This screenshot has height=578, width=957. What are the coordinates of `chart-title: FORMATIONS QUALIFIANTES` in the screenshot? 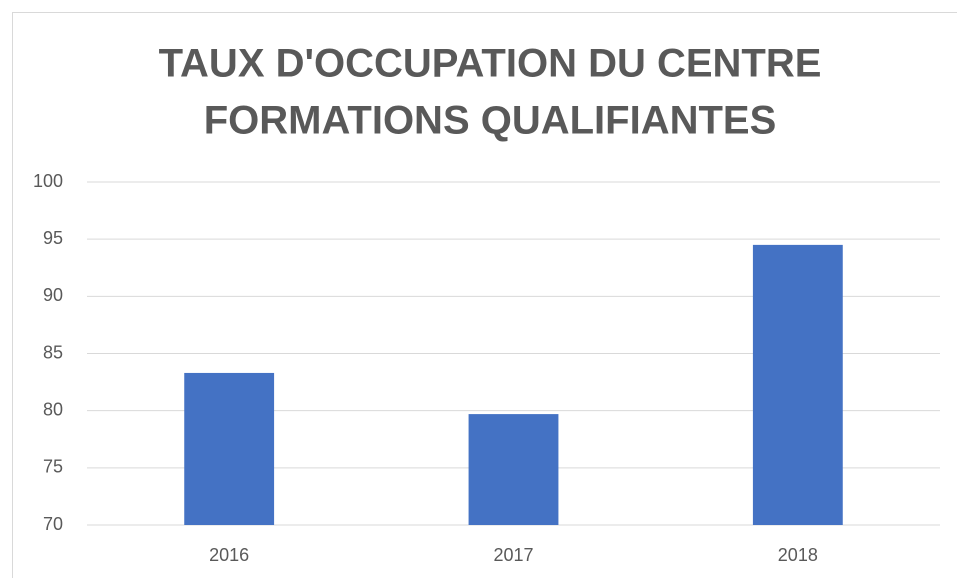 It's located at (490, 121).